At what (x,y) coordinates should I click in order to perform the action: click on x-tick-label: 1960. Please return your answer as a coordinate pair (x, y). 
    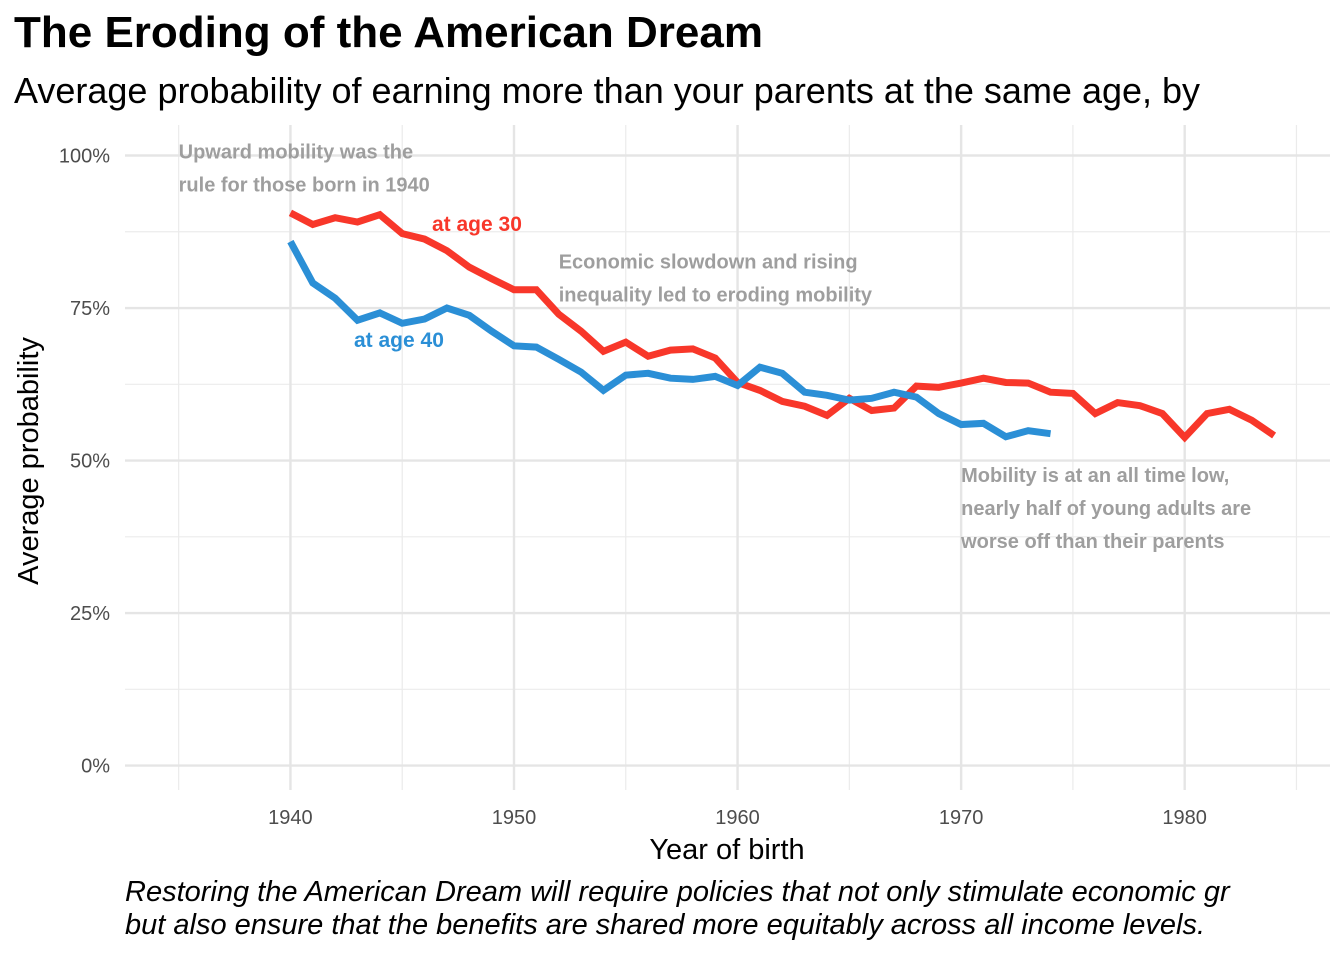
    Looking at the image, I should click on (737, 818).